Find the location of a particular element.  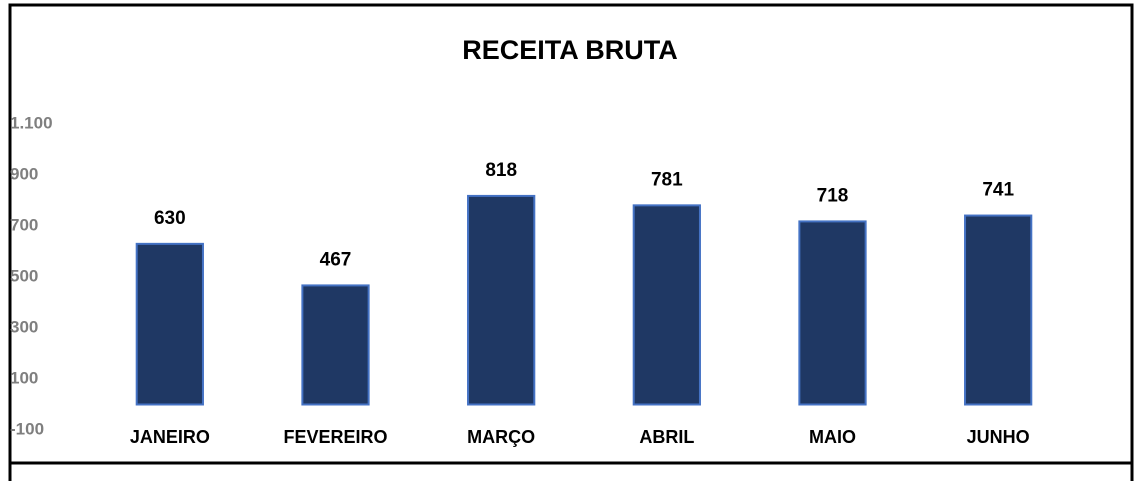

x-tick-label: JUNHO is located at coordinates (998, 437).